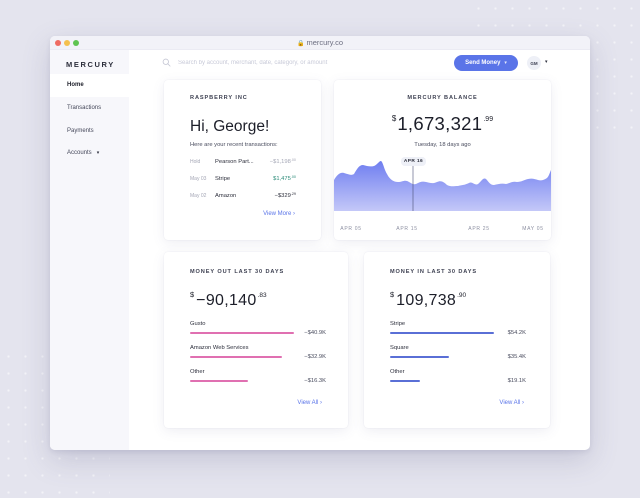 The width and height of the screenshot is (640, 498). I want to click on x-axis-label: APR 25, so click(479, 229).